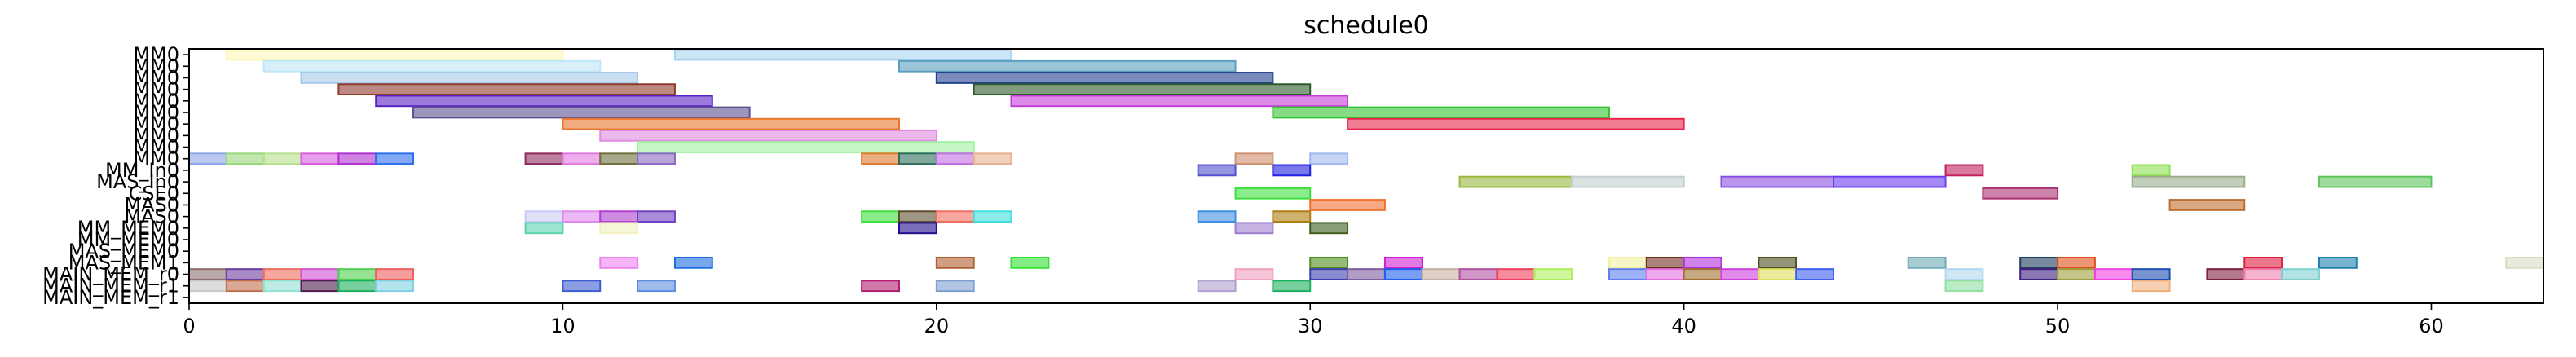  Describe the element at coordinates (123, 262) in the screenshot. I see `y-tick-label: MAS_MEM1` at that location.